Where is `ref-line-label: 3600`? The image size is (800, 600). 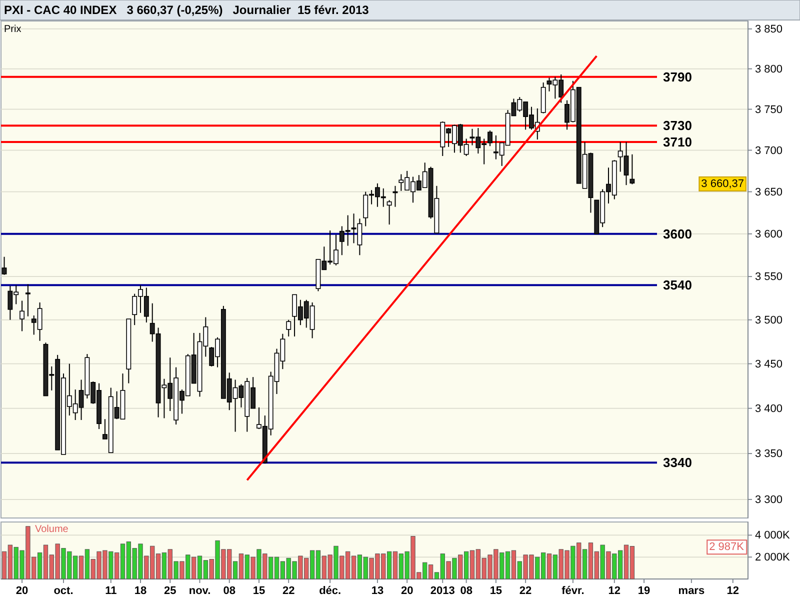
ref-line-label: 3600 is located at coordinates (677, 234).